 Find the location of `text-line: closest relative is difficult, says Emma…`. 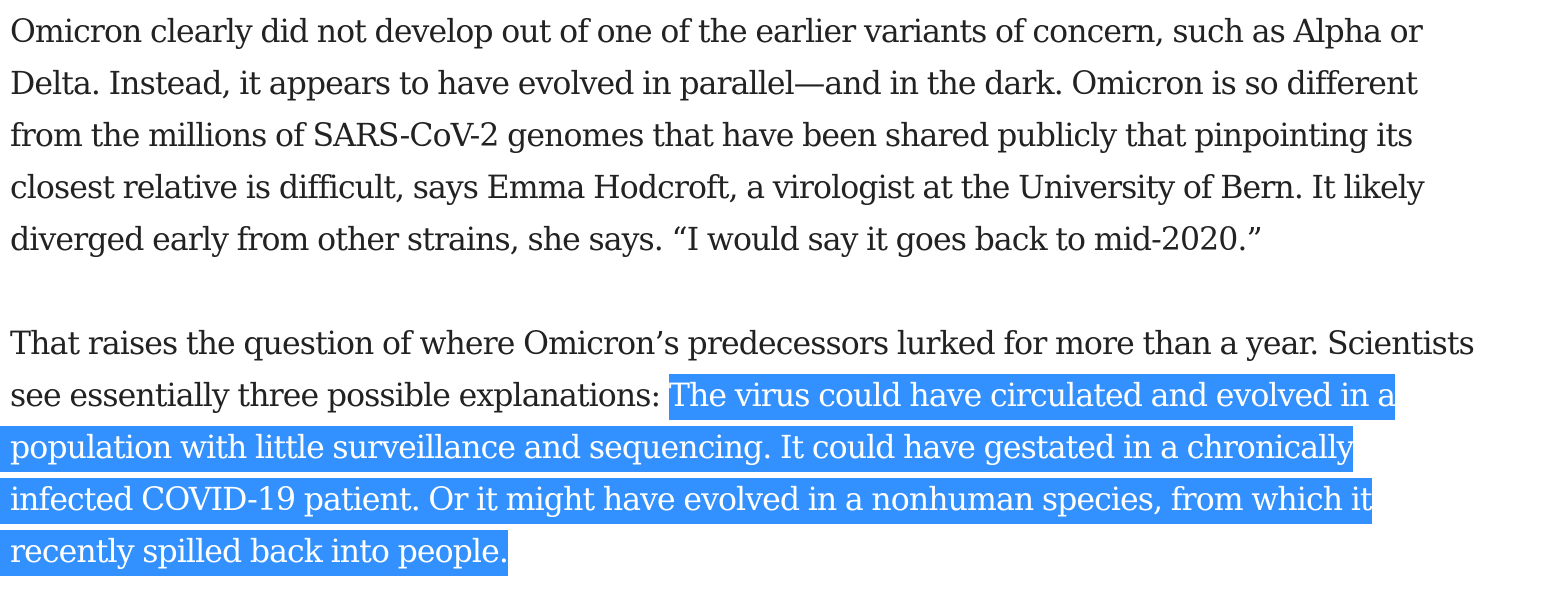

text-line: closest relative is difficult, says Emma… is located at coordinates (717, 188).